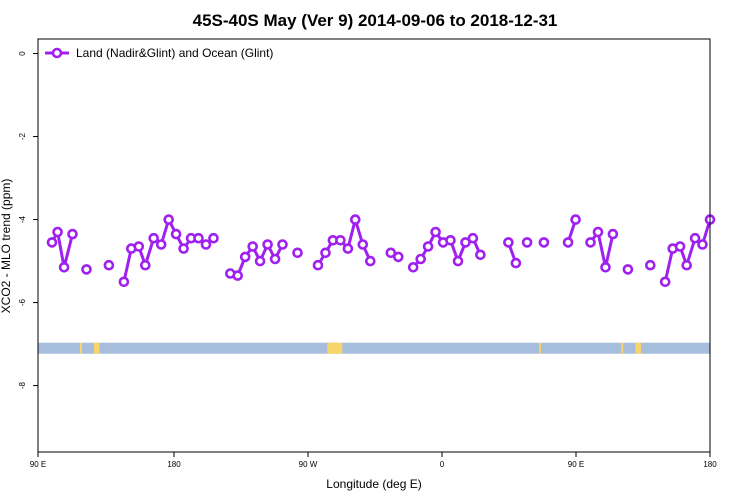  I want to click on x-axis: 90 E 180 90 W 0 90 E 180, so click(373, 460).